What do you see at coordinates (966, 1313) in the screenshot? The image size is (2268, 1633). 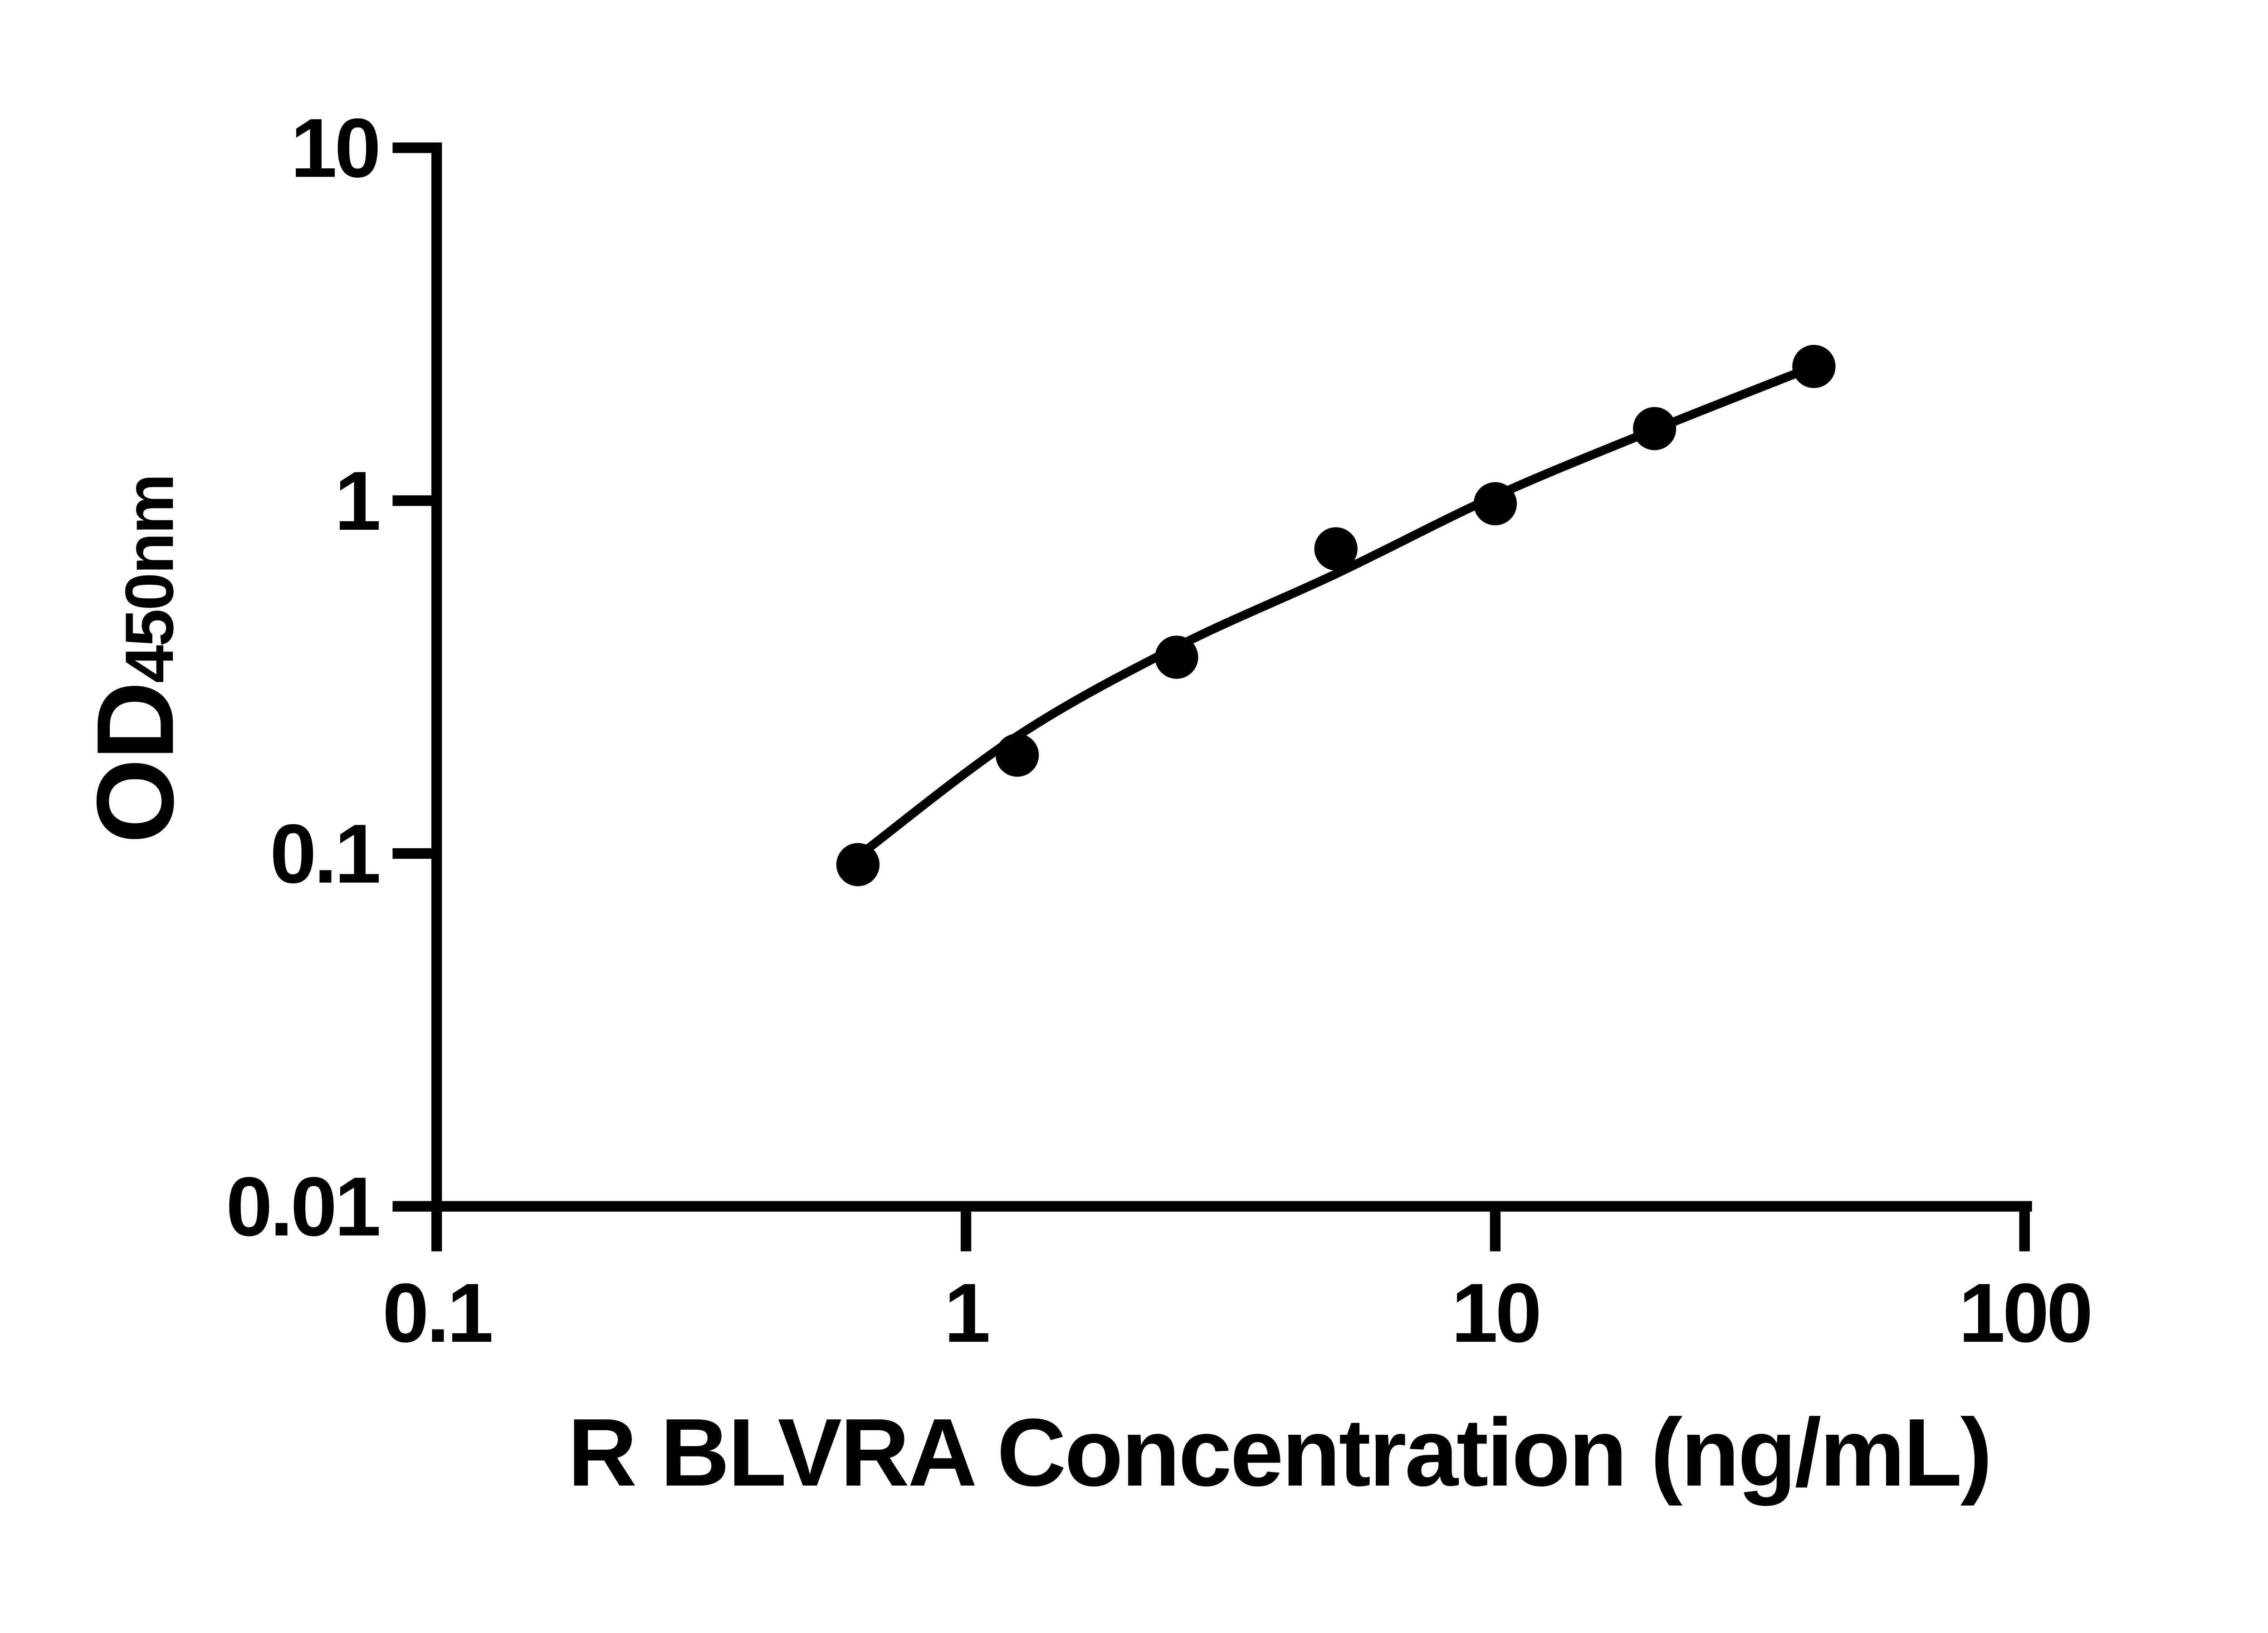 I see `x-tick-label: 1` at bounding box center [966, 1313].